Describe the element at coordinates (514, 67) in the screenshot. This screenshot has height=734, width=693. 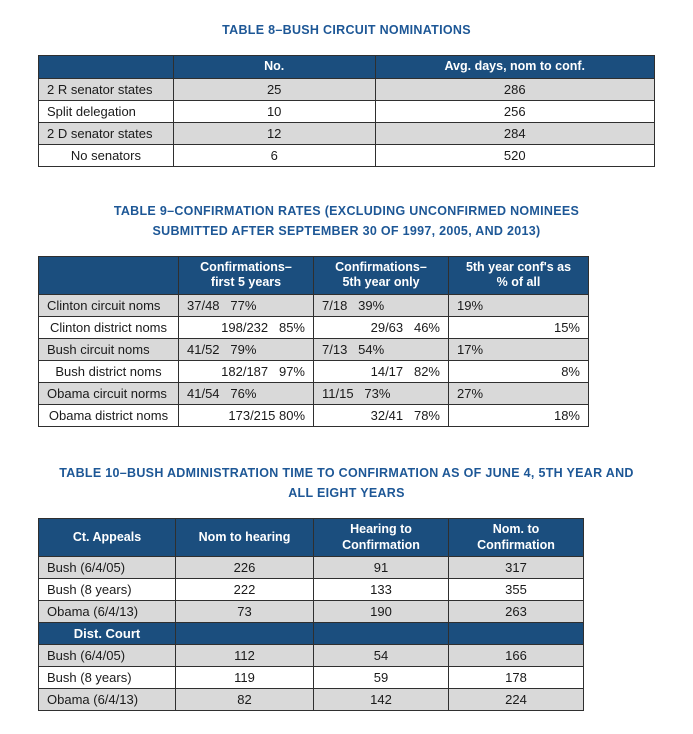
I see `table8-header-avg-days: Avg. days, nom to conf.` at that location.